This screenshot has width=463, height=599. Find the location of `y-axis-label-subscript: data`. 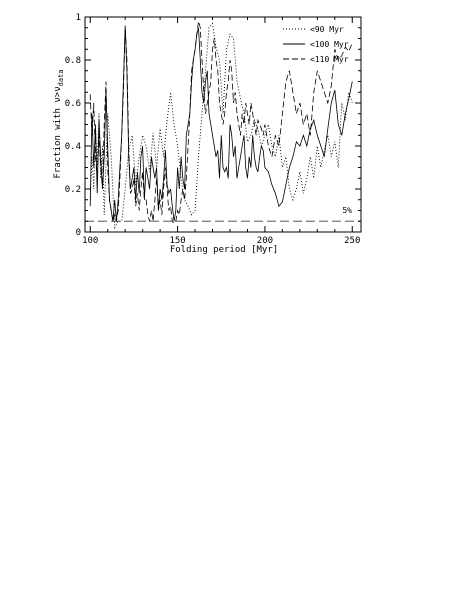

y-axis-label-subscript: data is located at coordinates (61, 78).